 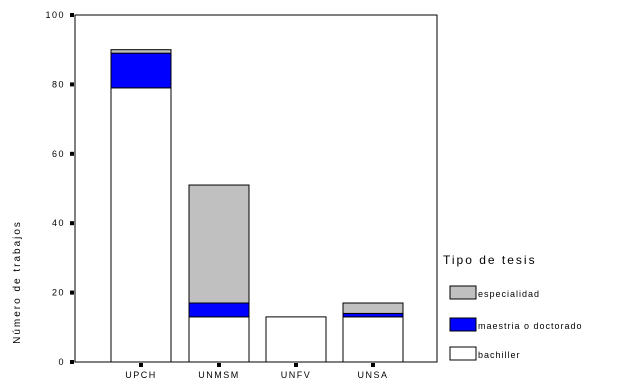 What do you see at coordinates (219, 244) in the screenshot?
I see `bar-segment-especialidad-unmsm` at bounding box center [219, 244].